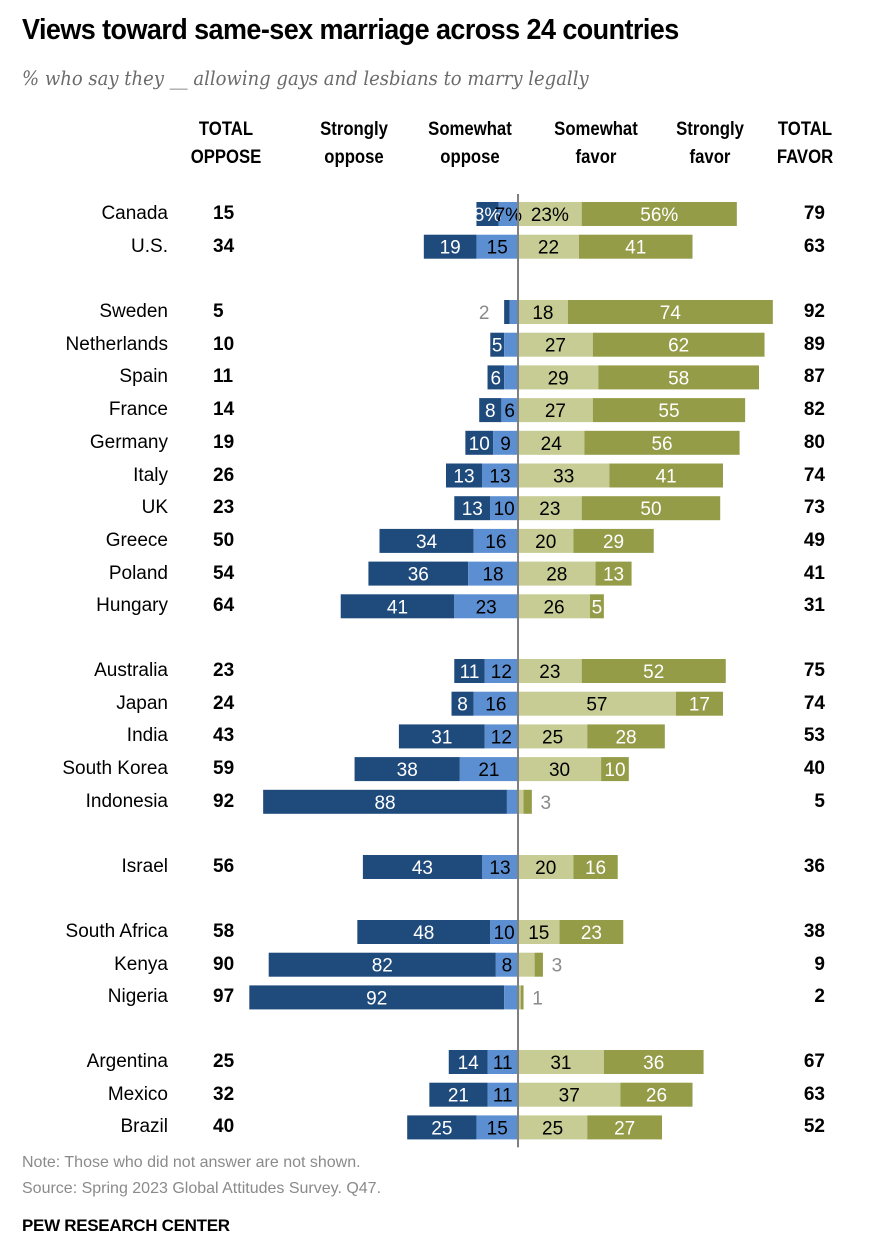 This screenshot has height=1257, width=880. What do you see at coordinates (595, 868) in the screenshot?
I see `label-strongly-favor: 16` at bounding box center [595, 868].